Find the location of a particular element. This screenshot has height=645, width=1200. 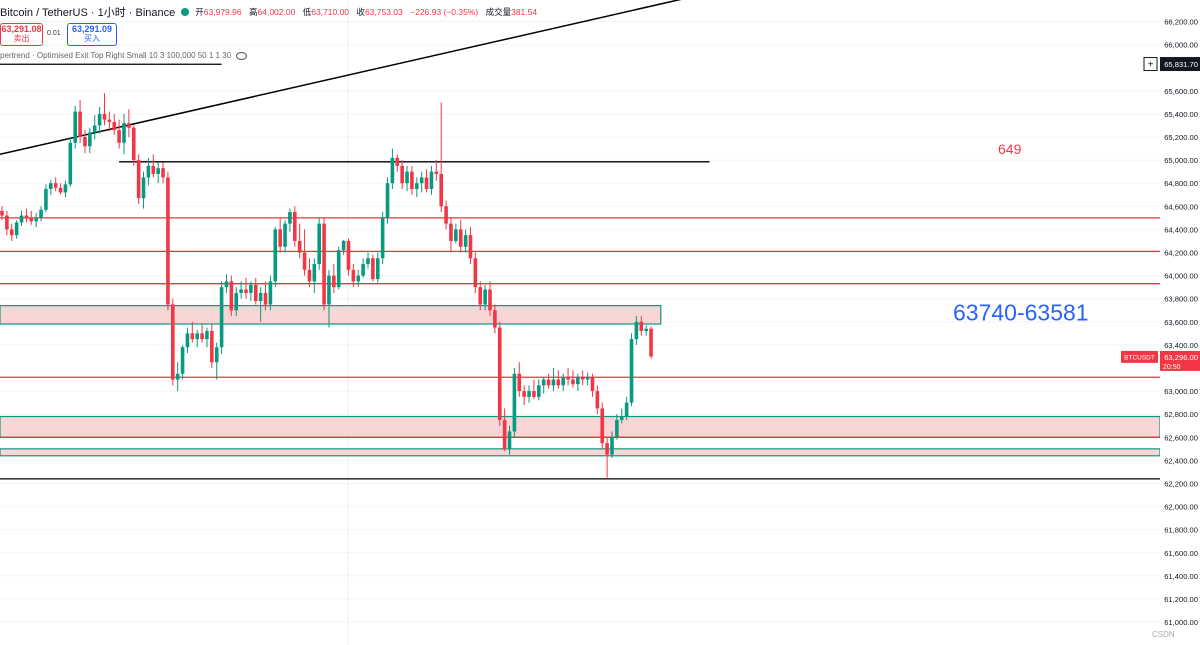

open-value: 63,979.96 is located at coordinates (222, 12).